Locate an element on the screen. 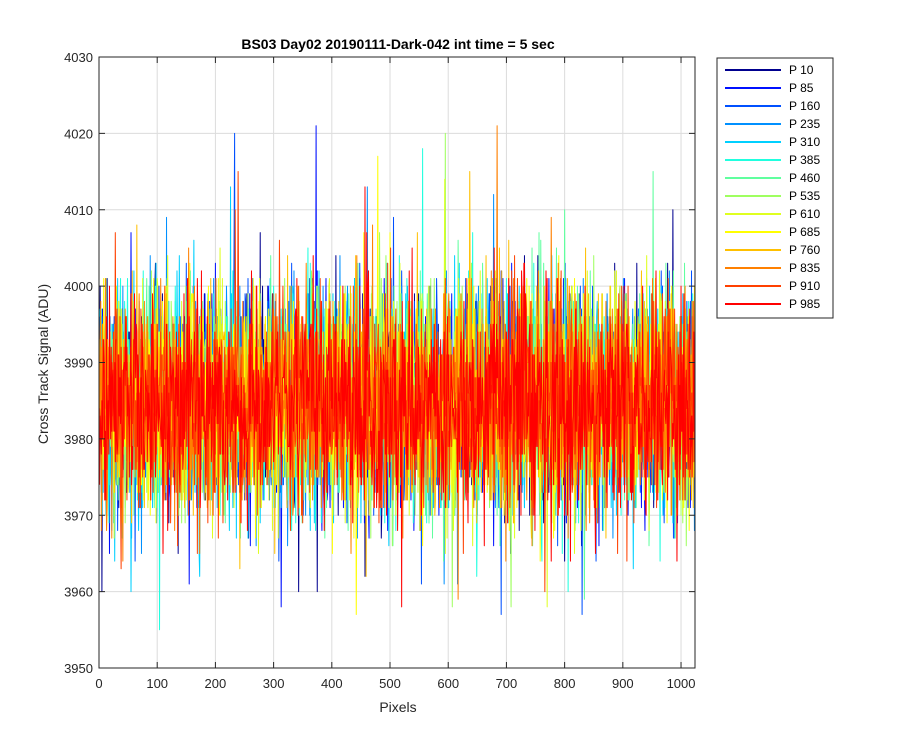  legend-box is located at coordinates (775, 188).